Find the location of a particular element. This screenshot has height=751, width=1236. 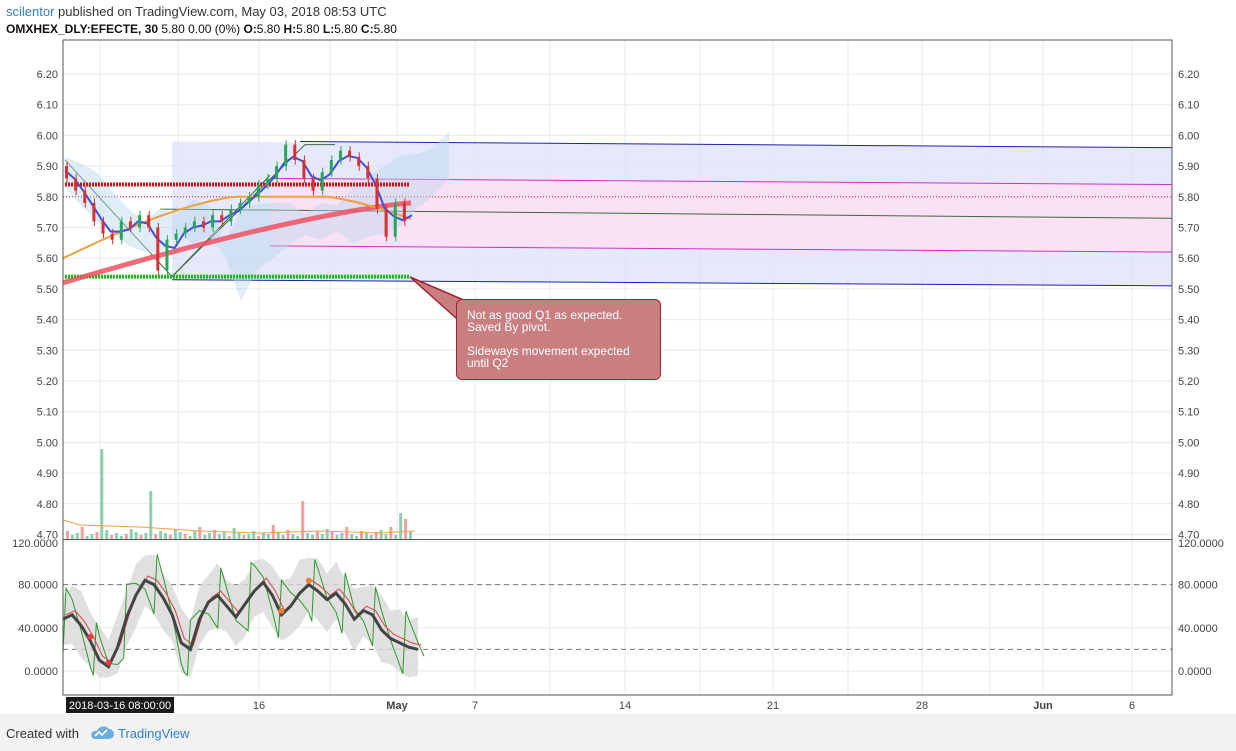

price-tick-left: 5.00 is located at coordinates (47, 443).